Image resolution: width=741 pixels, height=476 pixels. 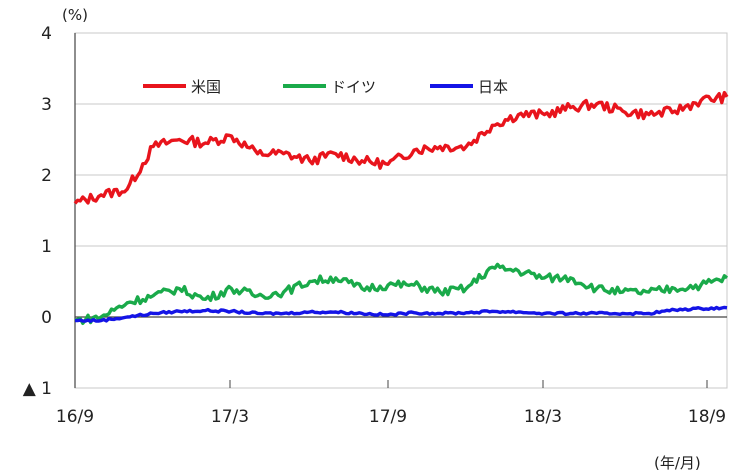 I want to click on x-unit-label: (年/月), so click(x=677, y=463).